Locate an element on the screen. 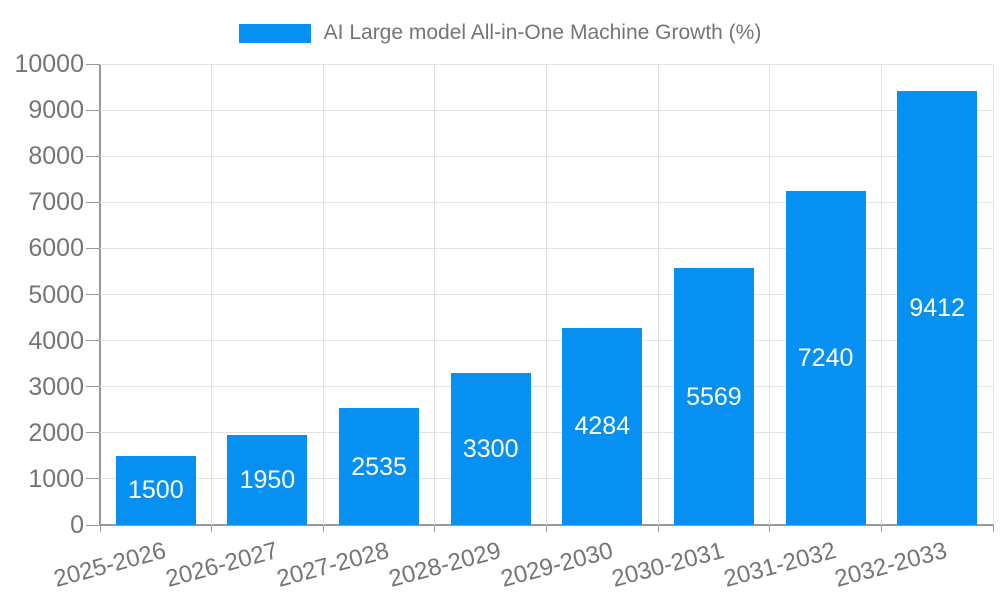 The height and width of the screenshot is (600, 1000). bar-value-label: 2535 is located at coordinates (379, 466).